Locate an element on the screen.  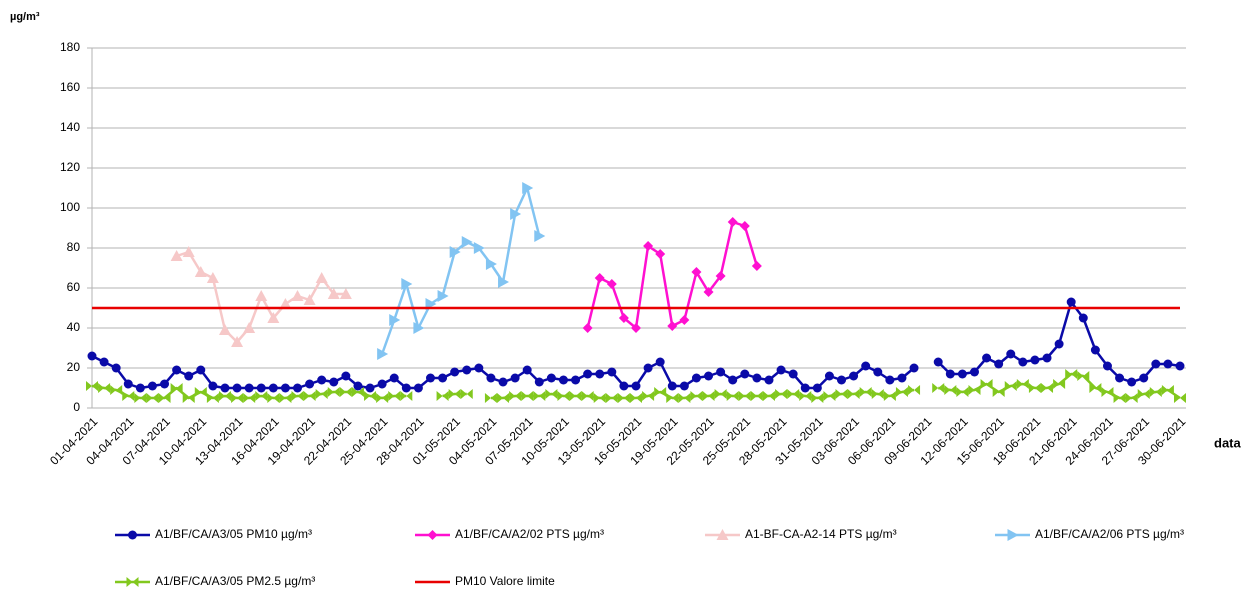
y-tick-label: 180 is located at coordinates (70, 47).